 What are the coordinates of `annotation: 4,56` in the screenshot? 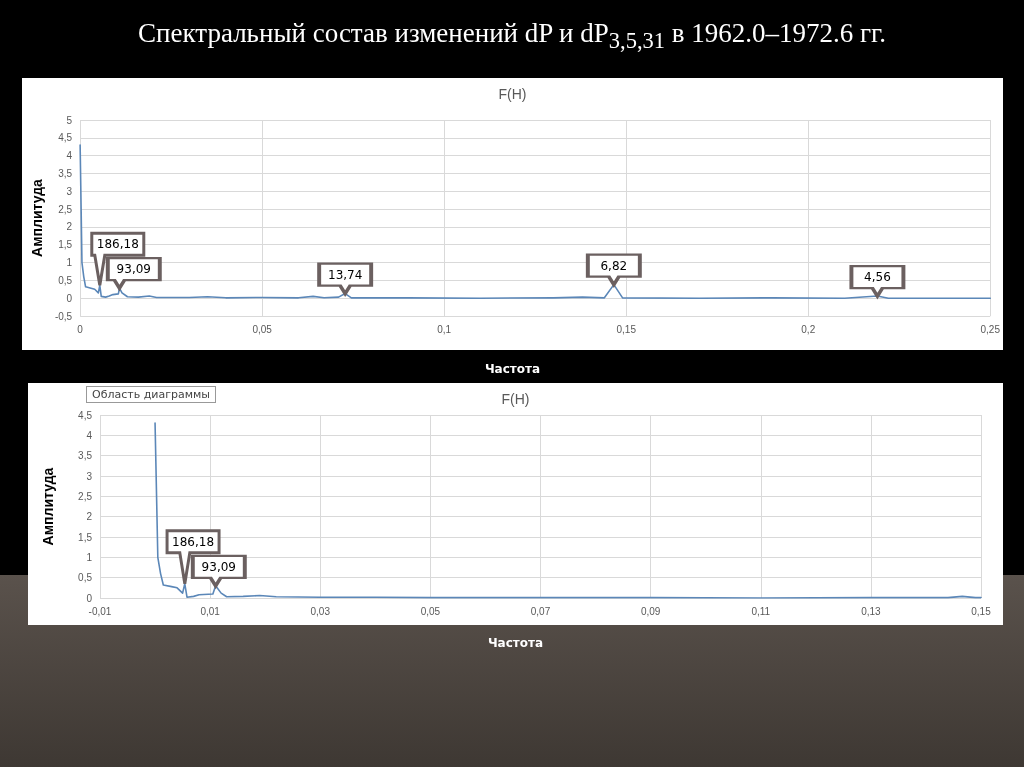 It's located at (877, 277).